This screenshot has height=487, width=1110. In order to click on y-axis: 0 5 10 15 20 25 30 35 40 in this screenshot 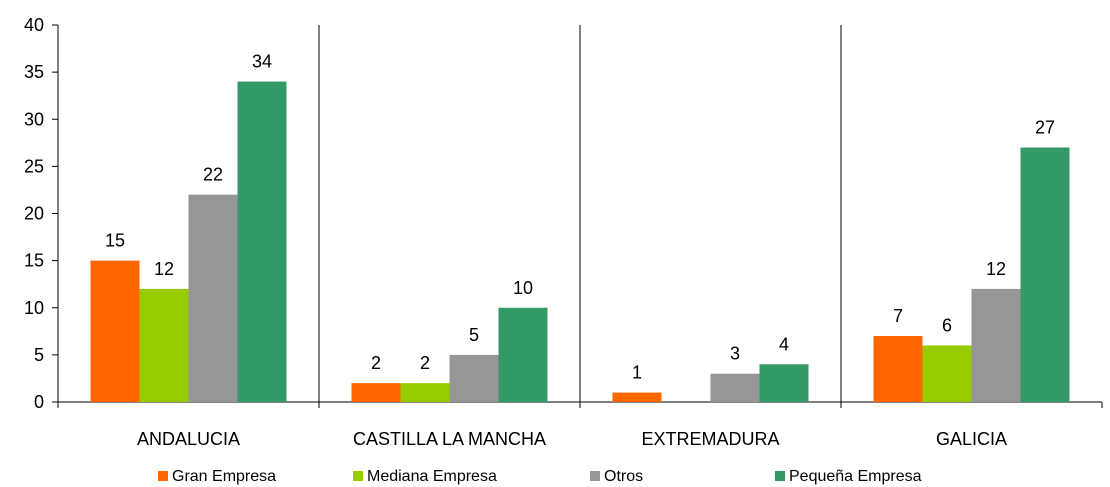, I will do `click(41, 213)`.